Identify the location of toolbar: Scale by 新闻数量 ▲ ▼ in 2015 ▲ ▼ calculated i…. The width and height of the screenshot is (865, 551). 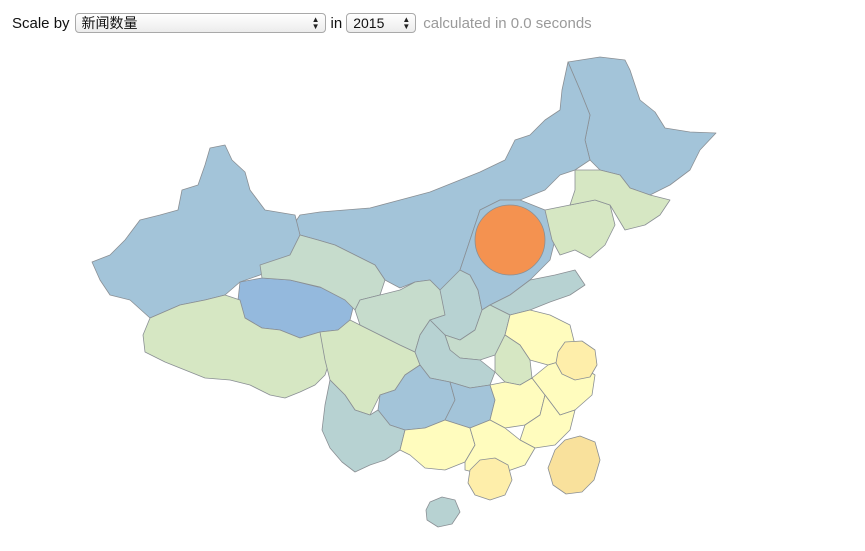
(302, 23).